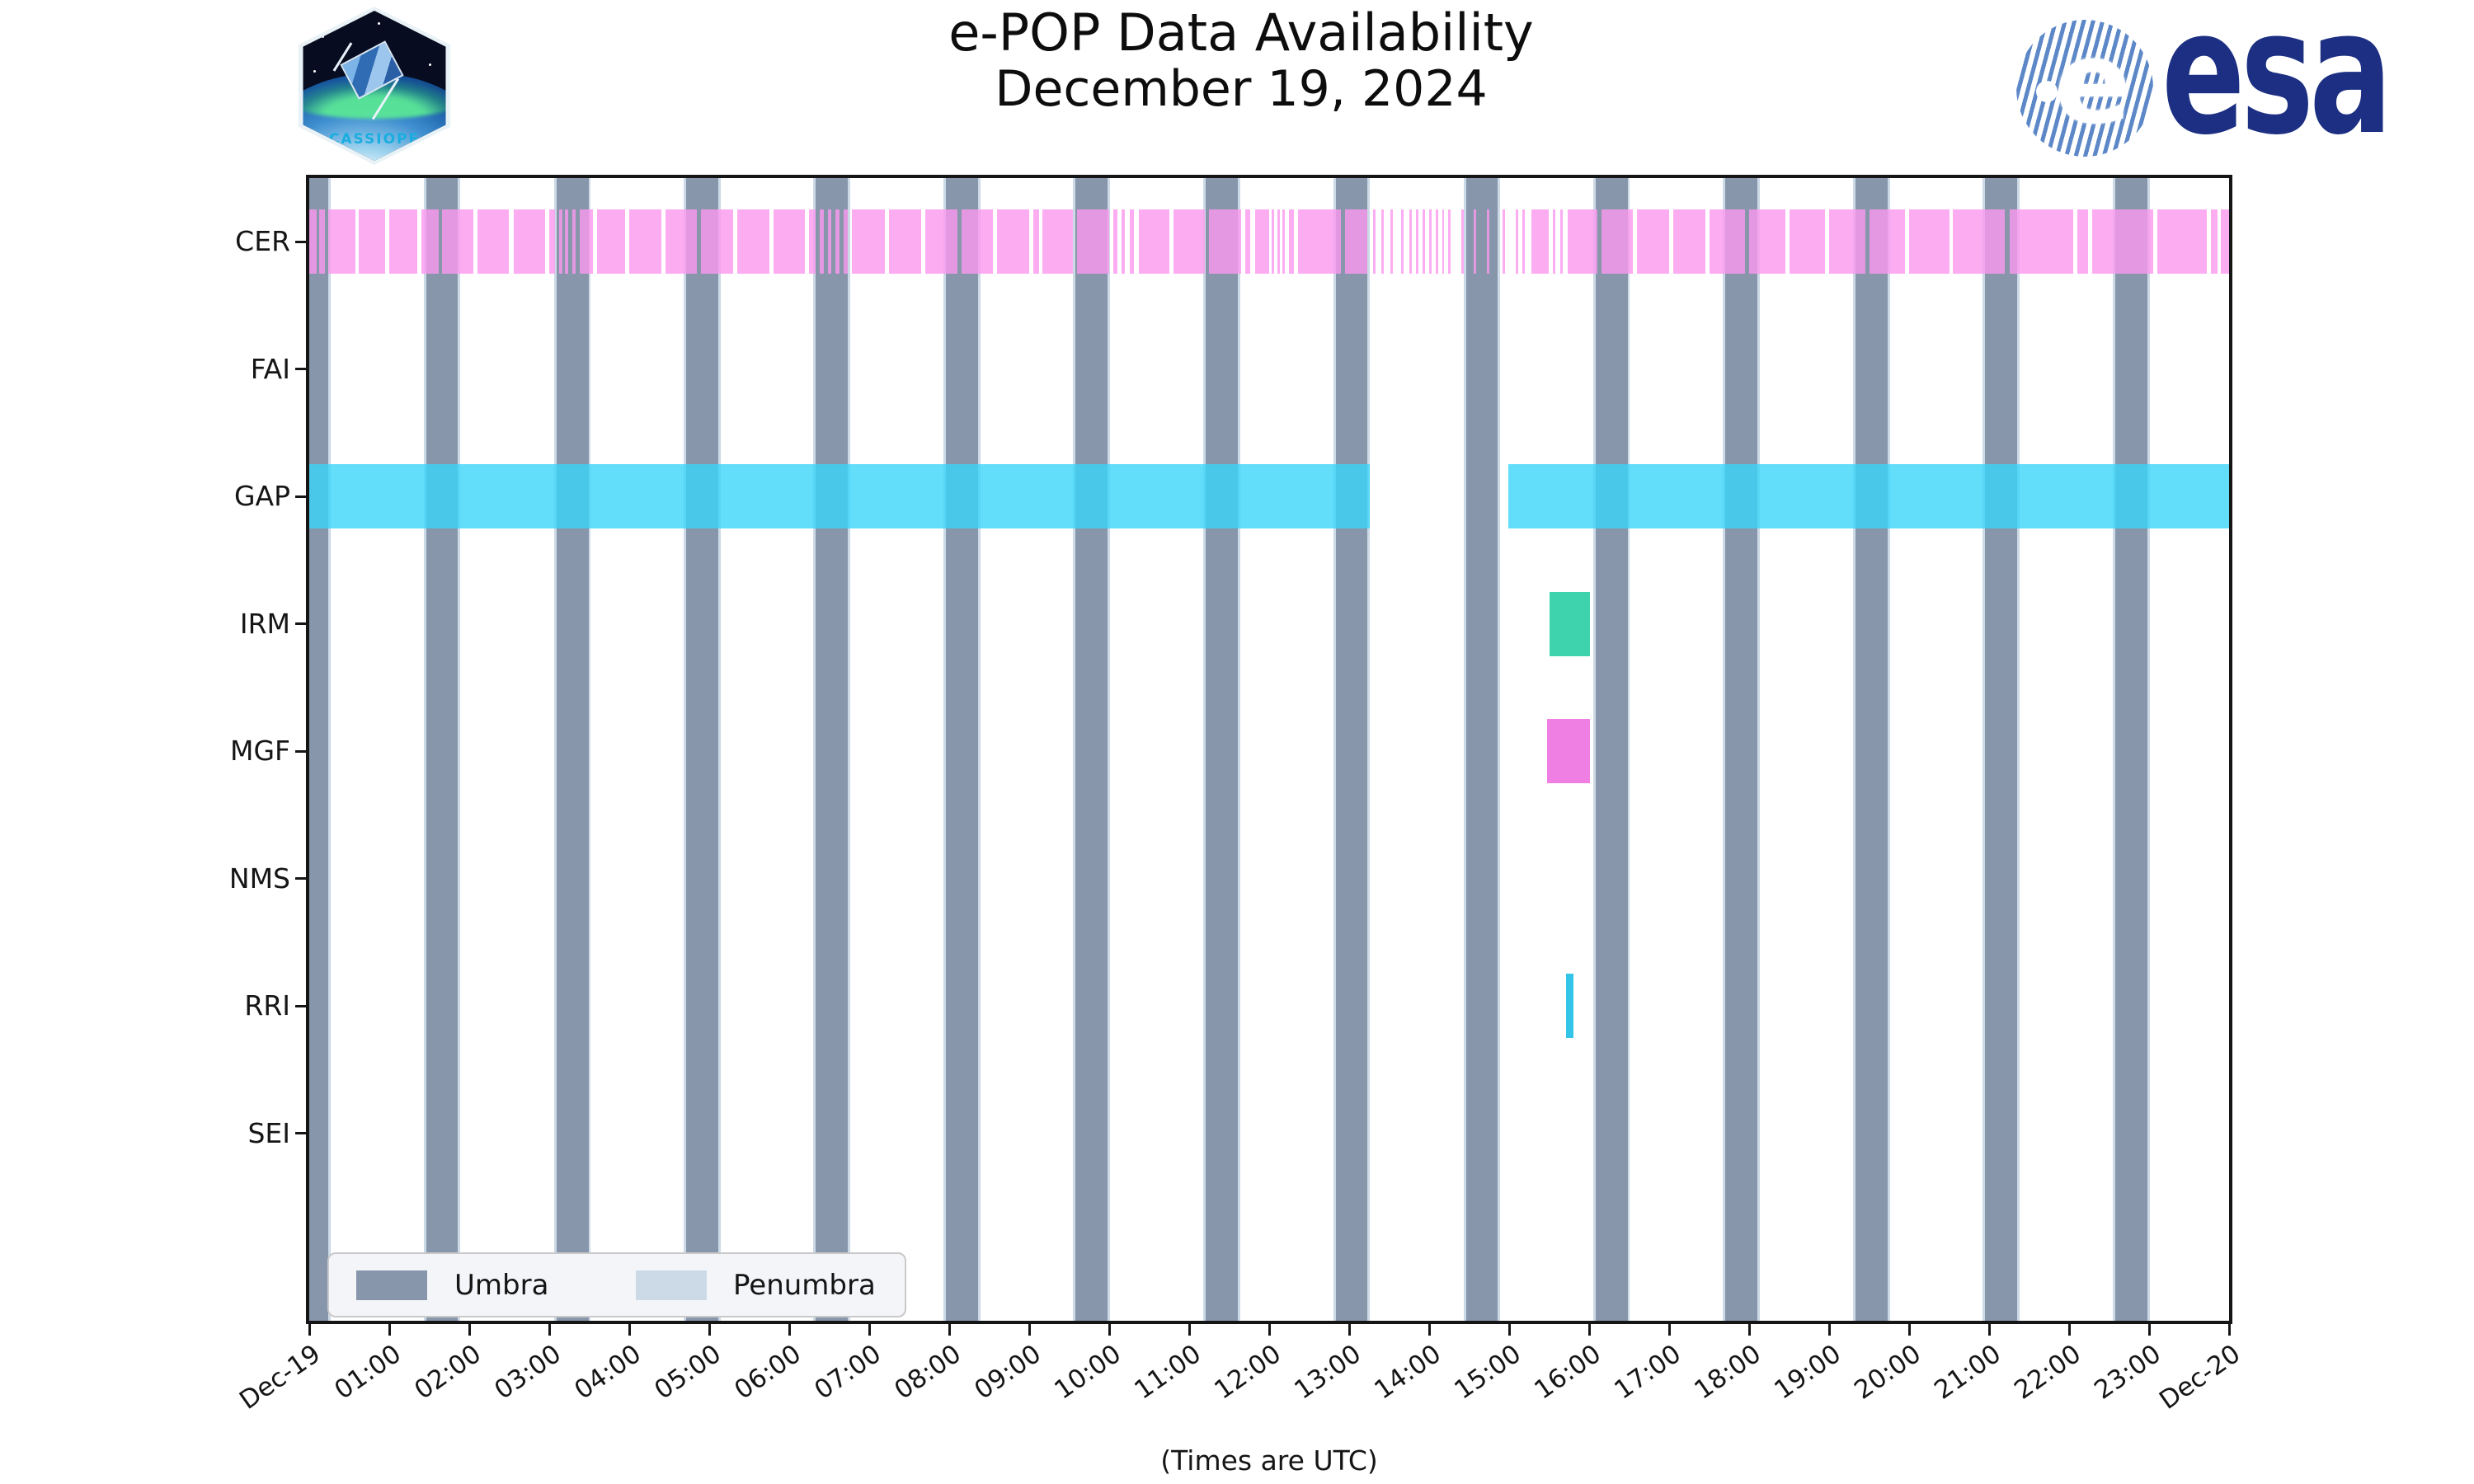 The image size is (2474, 1484). I want to click on y-tick-label-NMS: NMS, so click(259, 878).